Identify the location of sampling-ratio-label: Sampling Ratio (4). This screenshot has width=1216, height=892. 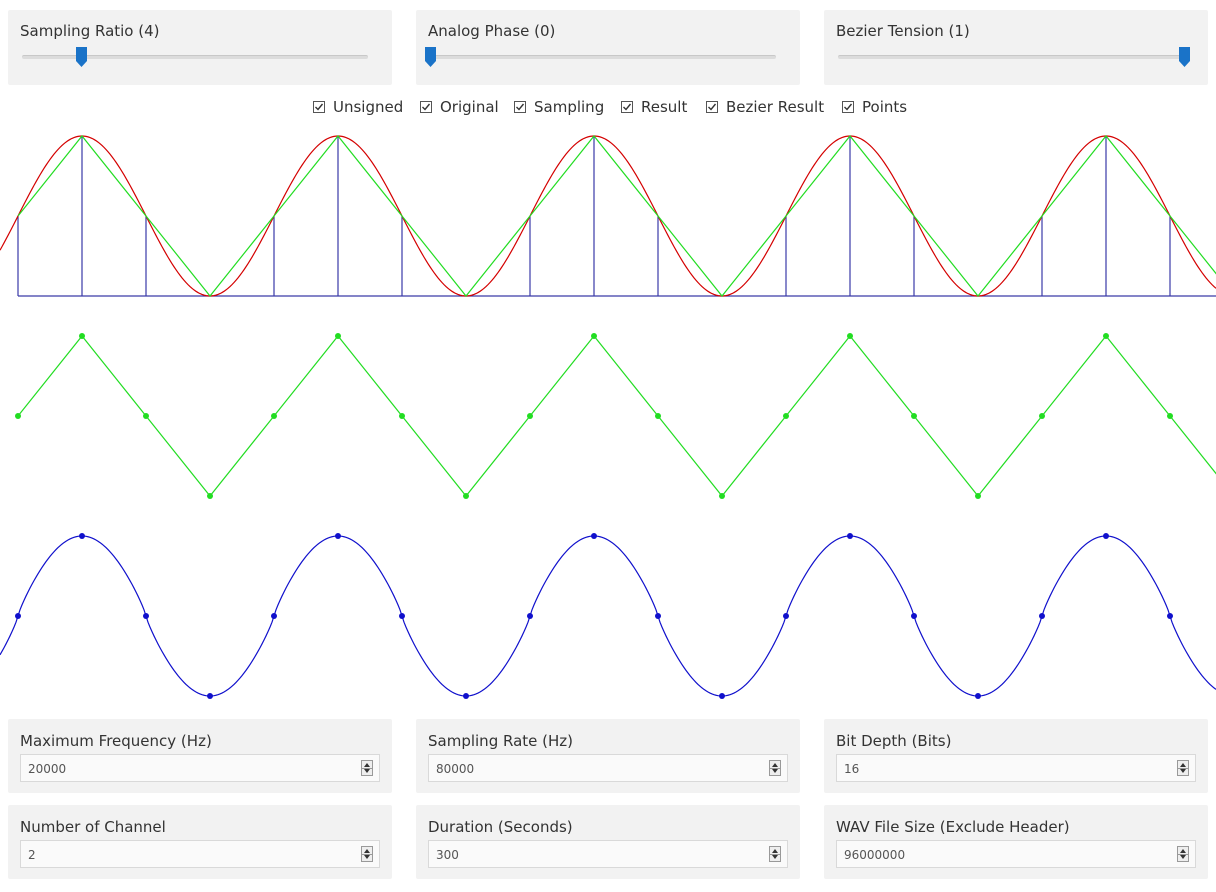
(90, 31).